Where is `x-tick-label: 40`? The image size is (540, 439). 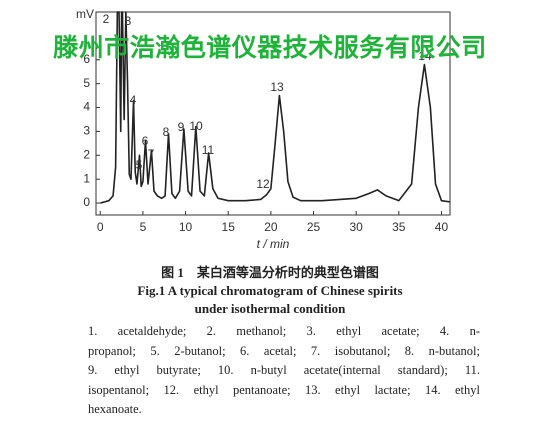 x-tick-label: 40 is located at coordinates (442, 227).